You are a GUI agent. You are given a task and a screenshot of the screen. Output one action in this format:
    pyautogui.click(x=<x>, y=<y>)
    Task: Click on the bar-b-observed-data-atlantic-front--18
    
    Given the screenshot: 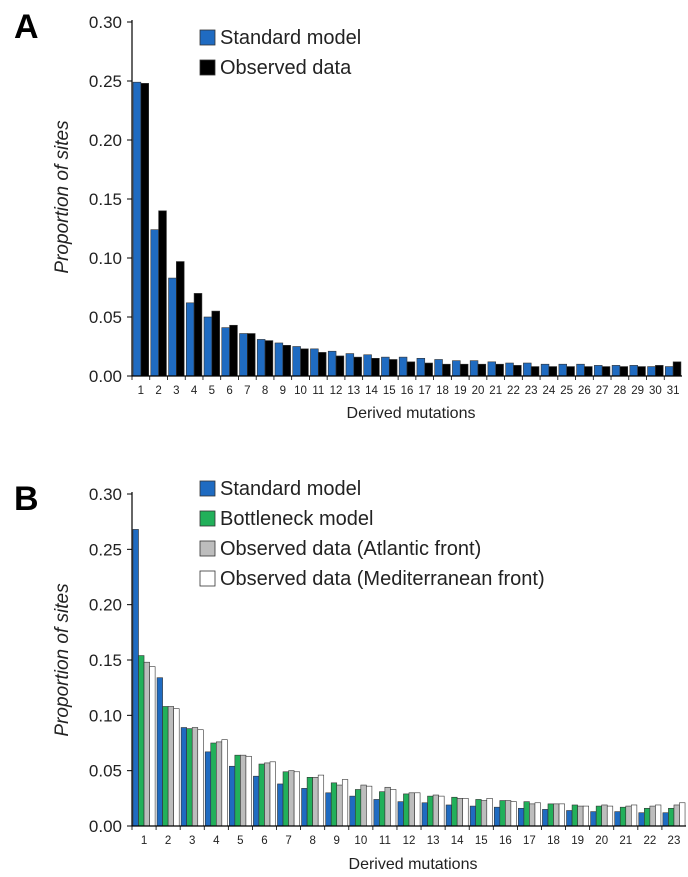 What is the action you would take?
    pyautogui.click(x=556, y=815)
    